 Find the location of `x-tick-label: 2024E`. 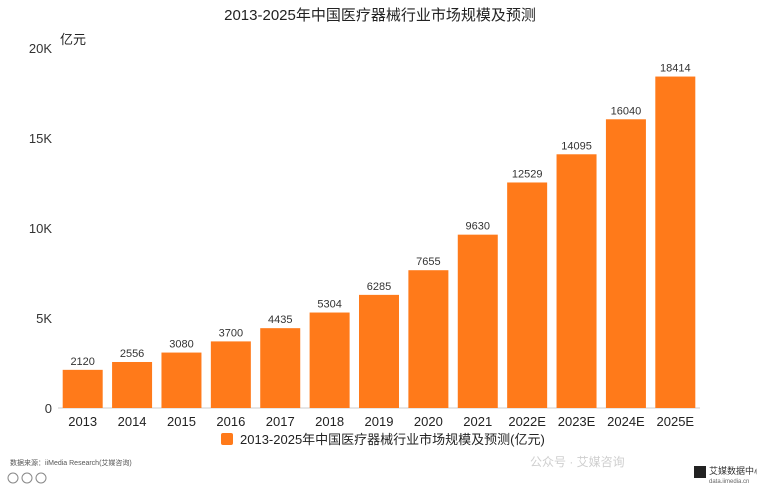

x-tick-label: 2024E is located at coordinates (626, 421).